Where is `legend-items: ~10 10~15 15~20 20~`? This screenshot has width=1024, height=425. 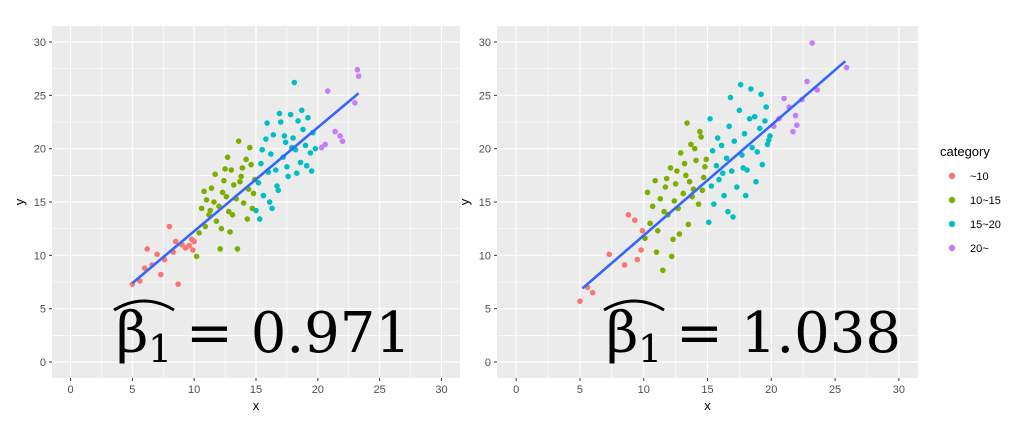
legend-items: ~10 10~15 15~20 20~ is located at coordinates (974, 213).